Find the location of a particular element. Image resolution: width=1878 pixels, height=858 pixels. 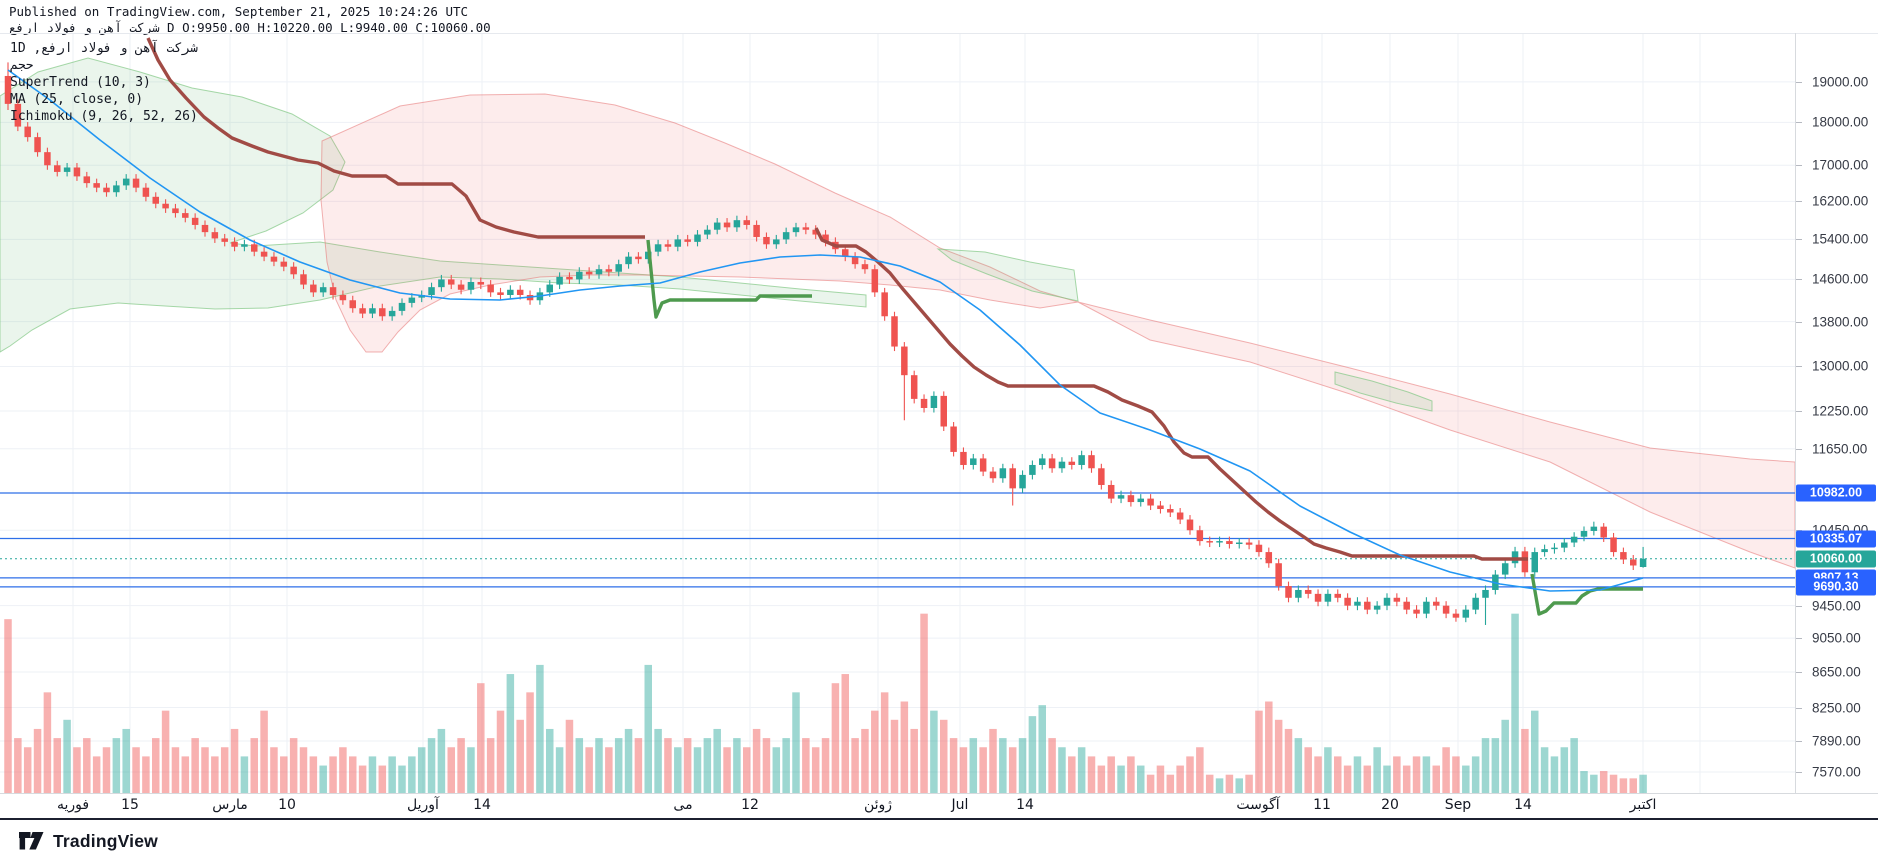

time-axis-label: اکتبر is located at coordinates (1643, 805).